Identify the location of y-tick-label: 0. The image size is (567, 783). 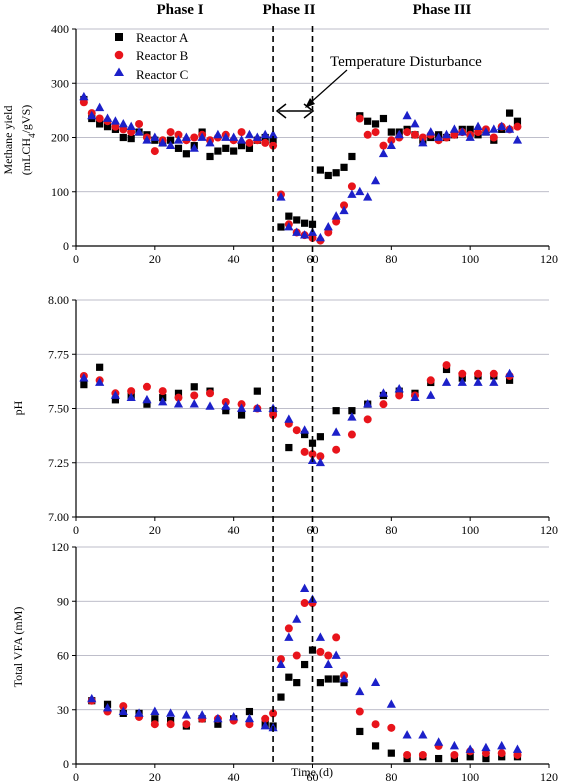
(66, 764).